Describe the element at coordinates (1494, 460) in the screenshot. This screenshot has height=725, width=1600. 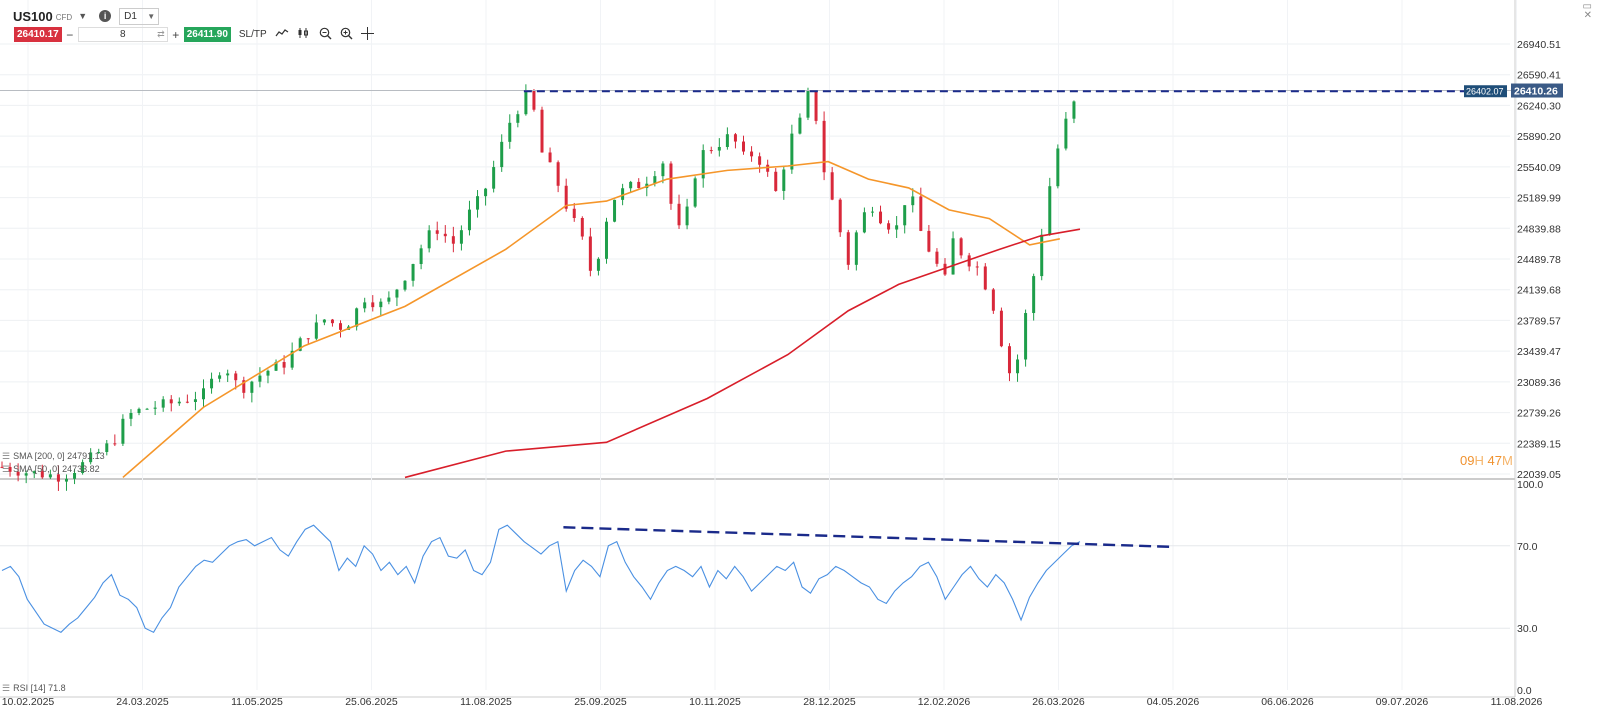
I see `countdown-minutes: 47` at that location.